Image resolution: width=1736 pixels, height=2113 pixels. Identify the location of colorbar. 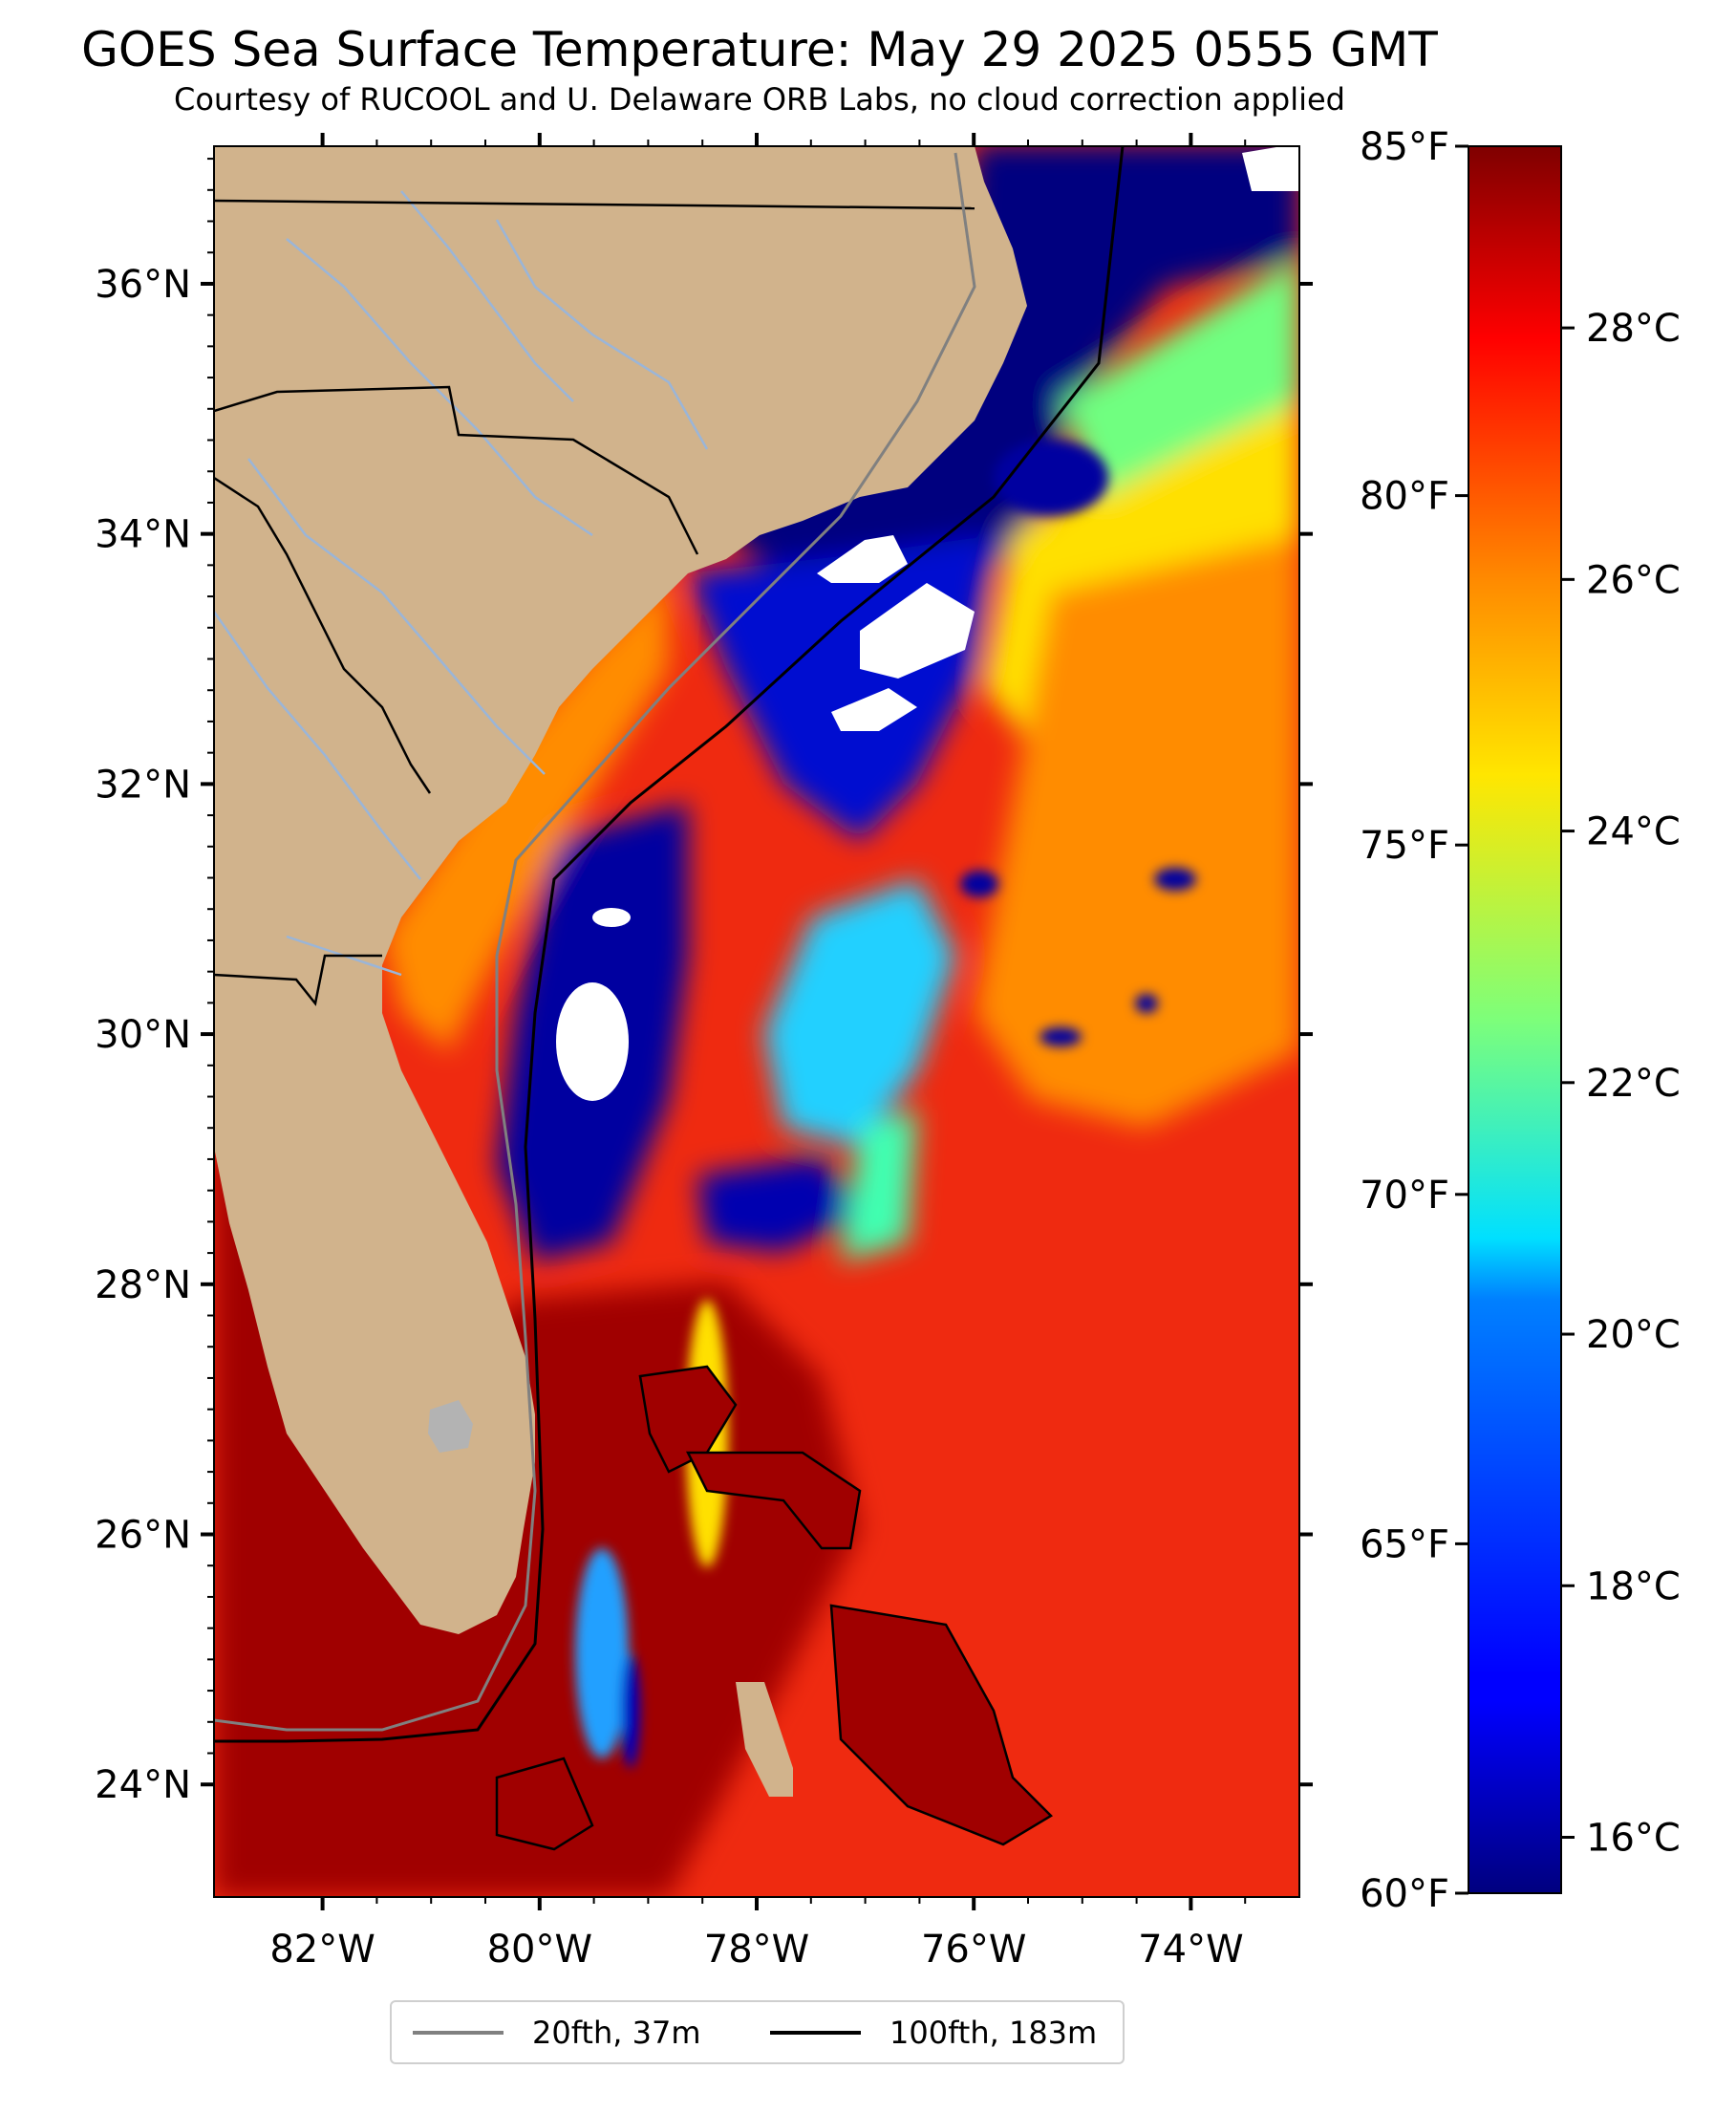
(1515, 1019).